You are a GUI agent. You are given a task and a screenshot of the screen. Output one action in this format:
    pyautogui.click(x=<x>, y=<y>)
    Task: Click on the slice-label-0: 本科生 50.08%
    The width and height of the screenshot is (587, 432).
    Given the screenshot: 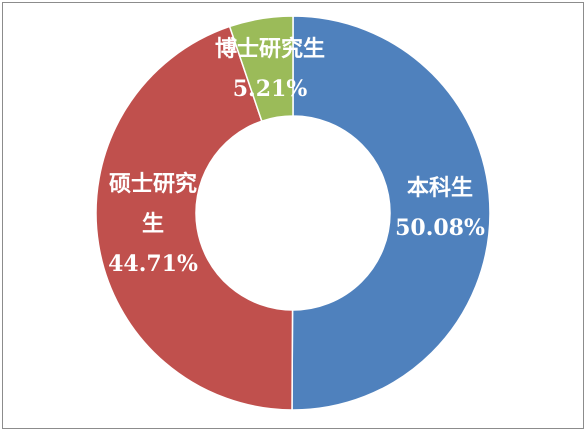 What is the action you would take?
    pyautogui.click(x=440, y=208)
    